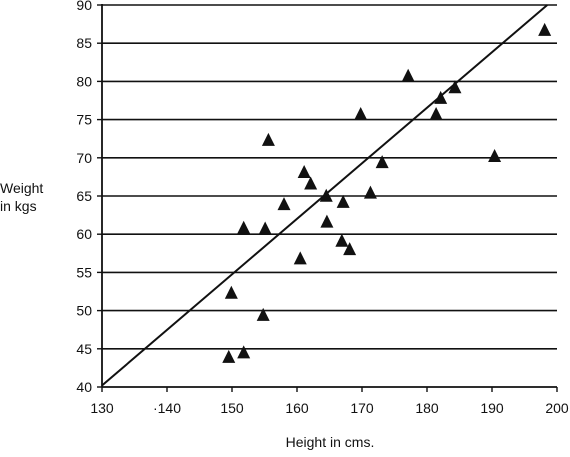 The image size is (570, 457). I want to click on y-tick-labels: 40 45 50 55 60 65 70 75 80 85 90, so click(84, 197).